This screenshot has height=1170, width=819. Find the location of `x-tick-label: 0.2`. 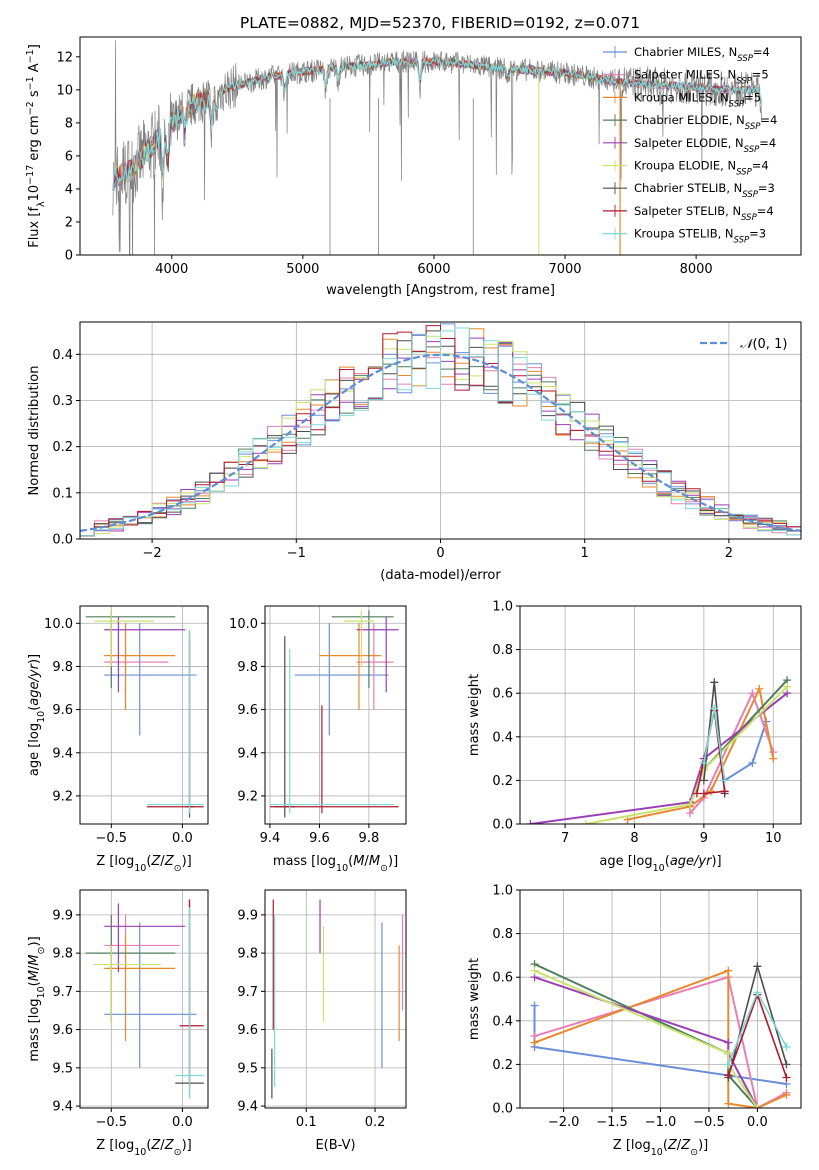

x-tick-label: 0.2 is located at coordinates (375, 1122).